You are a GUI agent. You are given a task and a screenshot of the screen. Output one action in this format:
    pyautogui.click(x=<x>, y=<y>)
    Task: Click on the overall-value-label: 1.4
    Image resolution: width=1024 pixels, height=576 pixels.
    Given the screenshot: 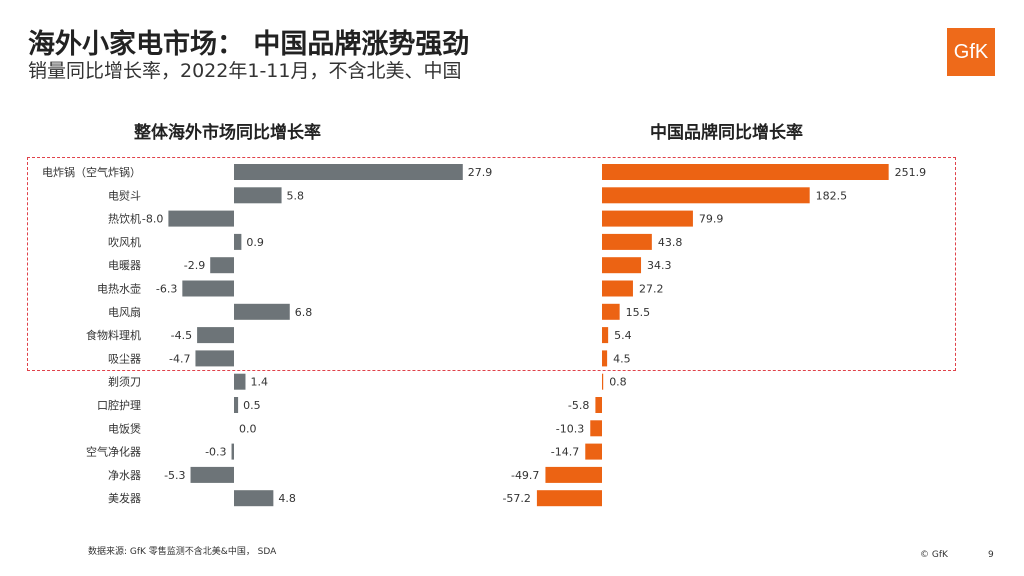 What is the action you would take?
    pyautogui.click(x=258, y=382)
    